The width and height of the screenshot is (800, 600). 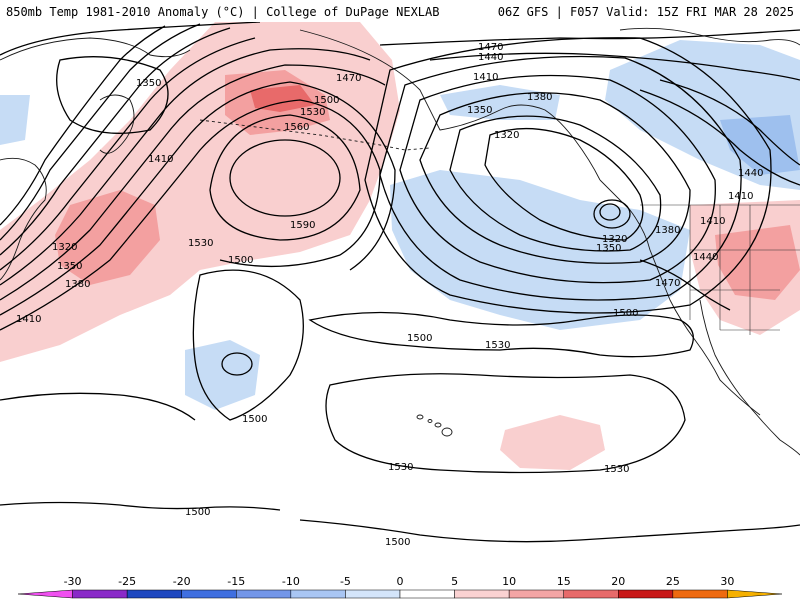 What do you see at coordinates (760, 145) in the screenshot?
I see `cold-anomaly-canada-core` at bounding box center [760, 145].